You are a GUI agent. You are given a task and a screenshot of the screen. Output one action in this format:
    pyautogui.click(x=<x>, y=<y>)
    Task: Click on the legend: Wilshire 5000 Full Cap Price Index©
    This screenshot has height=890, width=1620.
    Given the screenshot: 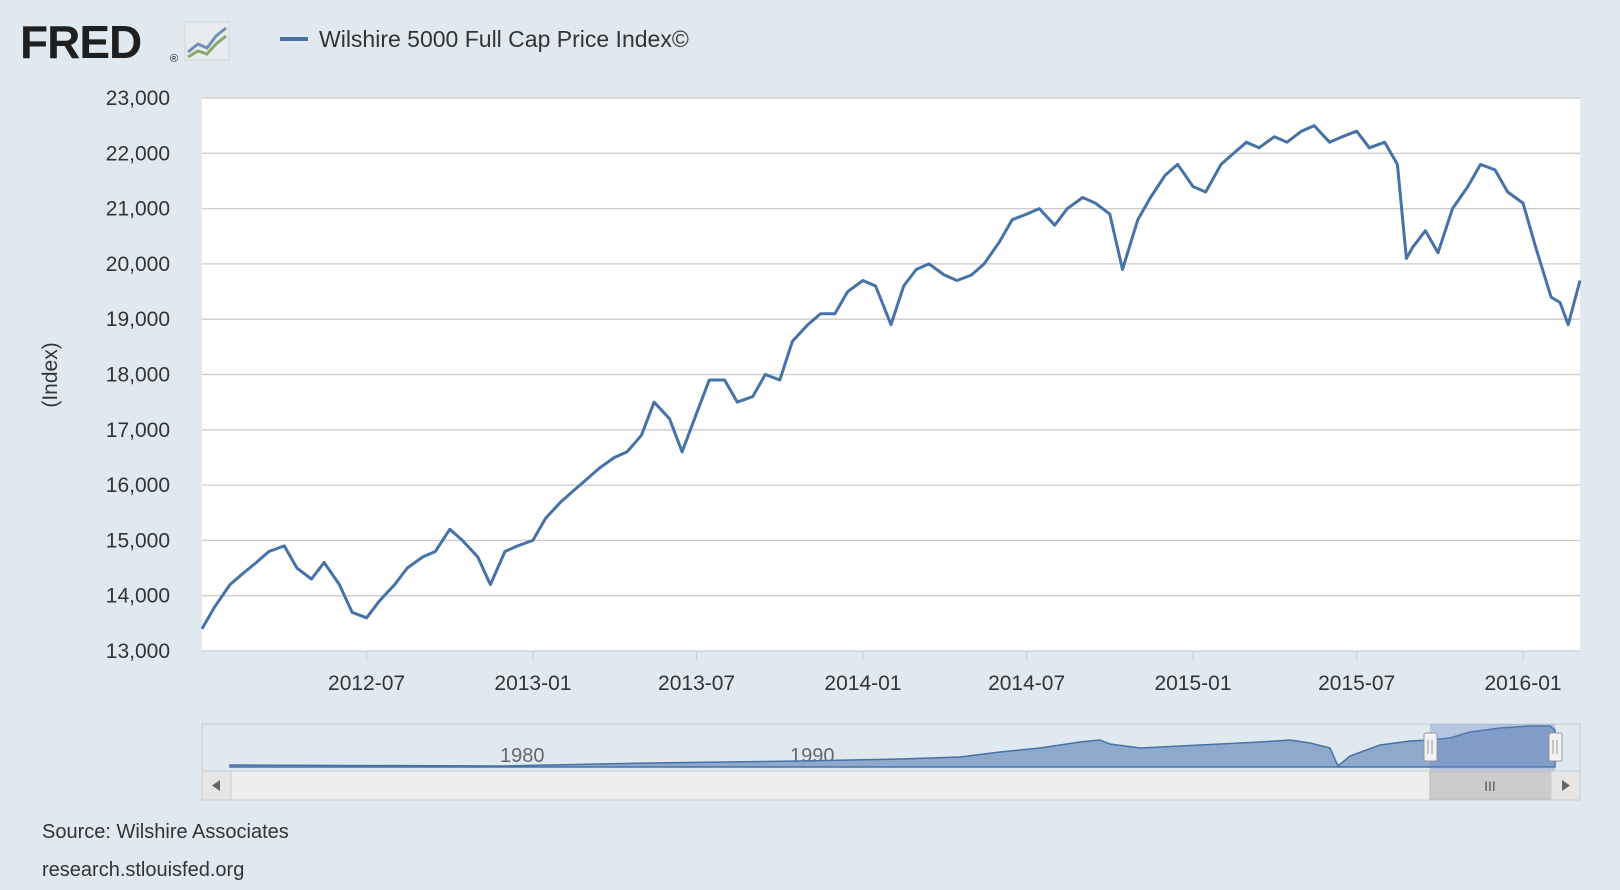 What is the action you would take?
    pyautogui.click(x=484, y=39)
    